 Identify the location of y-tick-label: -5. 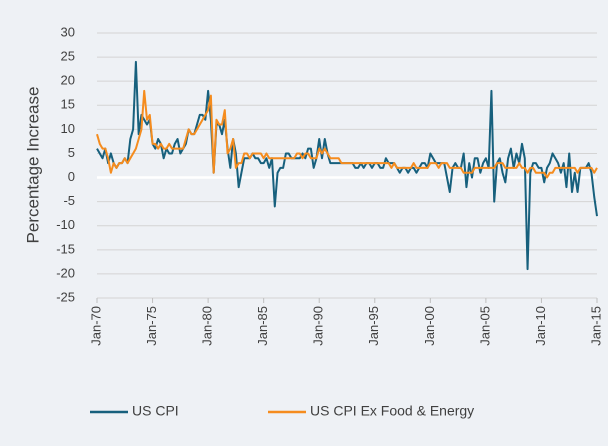
(69, 200).